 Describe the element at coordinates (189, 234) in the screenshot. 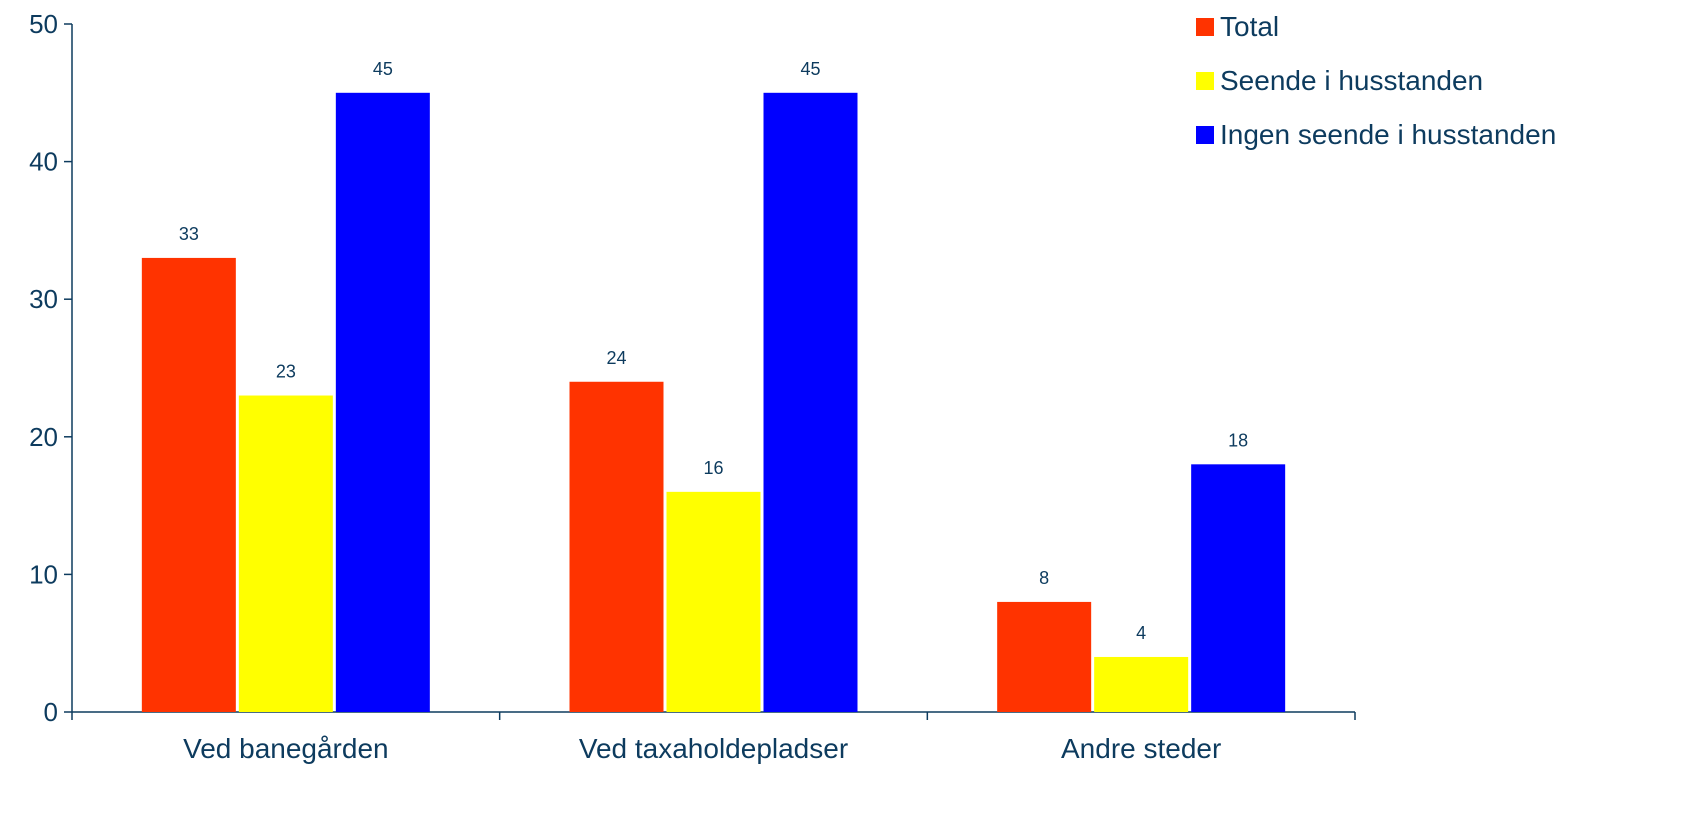

I see `data-label: 33` at that location.